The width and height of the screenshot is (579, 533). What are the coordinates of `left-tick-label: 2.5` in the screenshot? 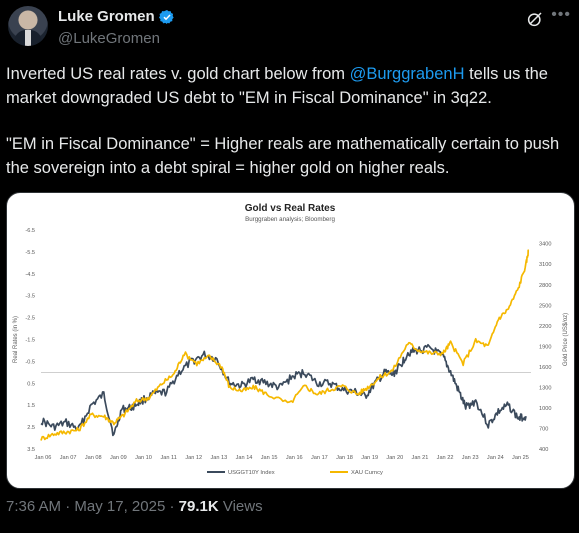 It's located at (31, 428).